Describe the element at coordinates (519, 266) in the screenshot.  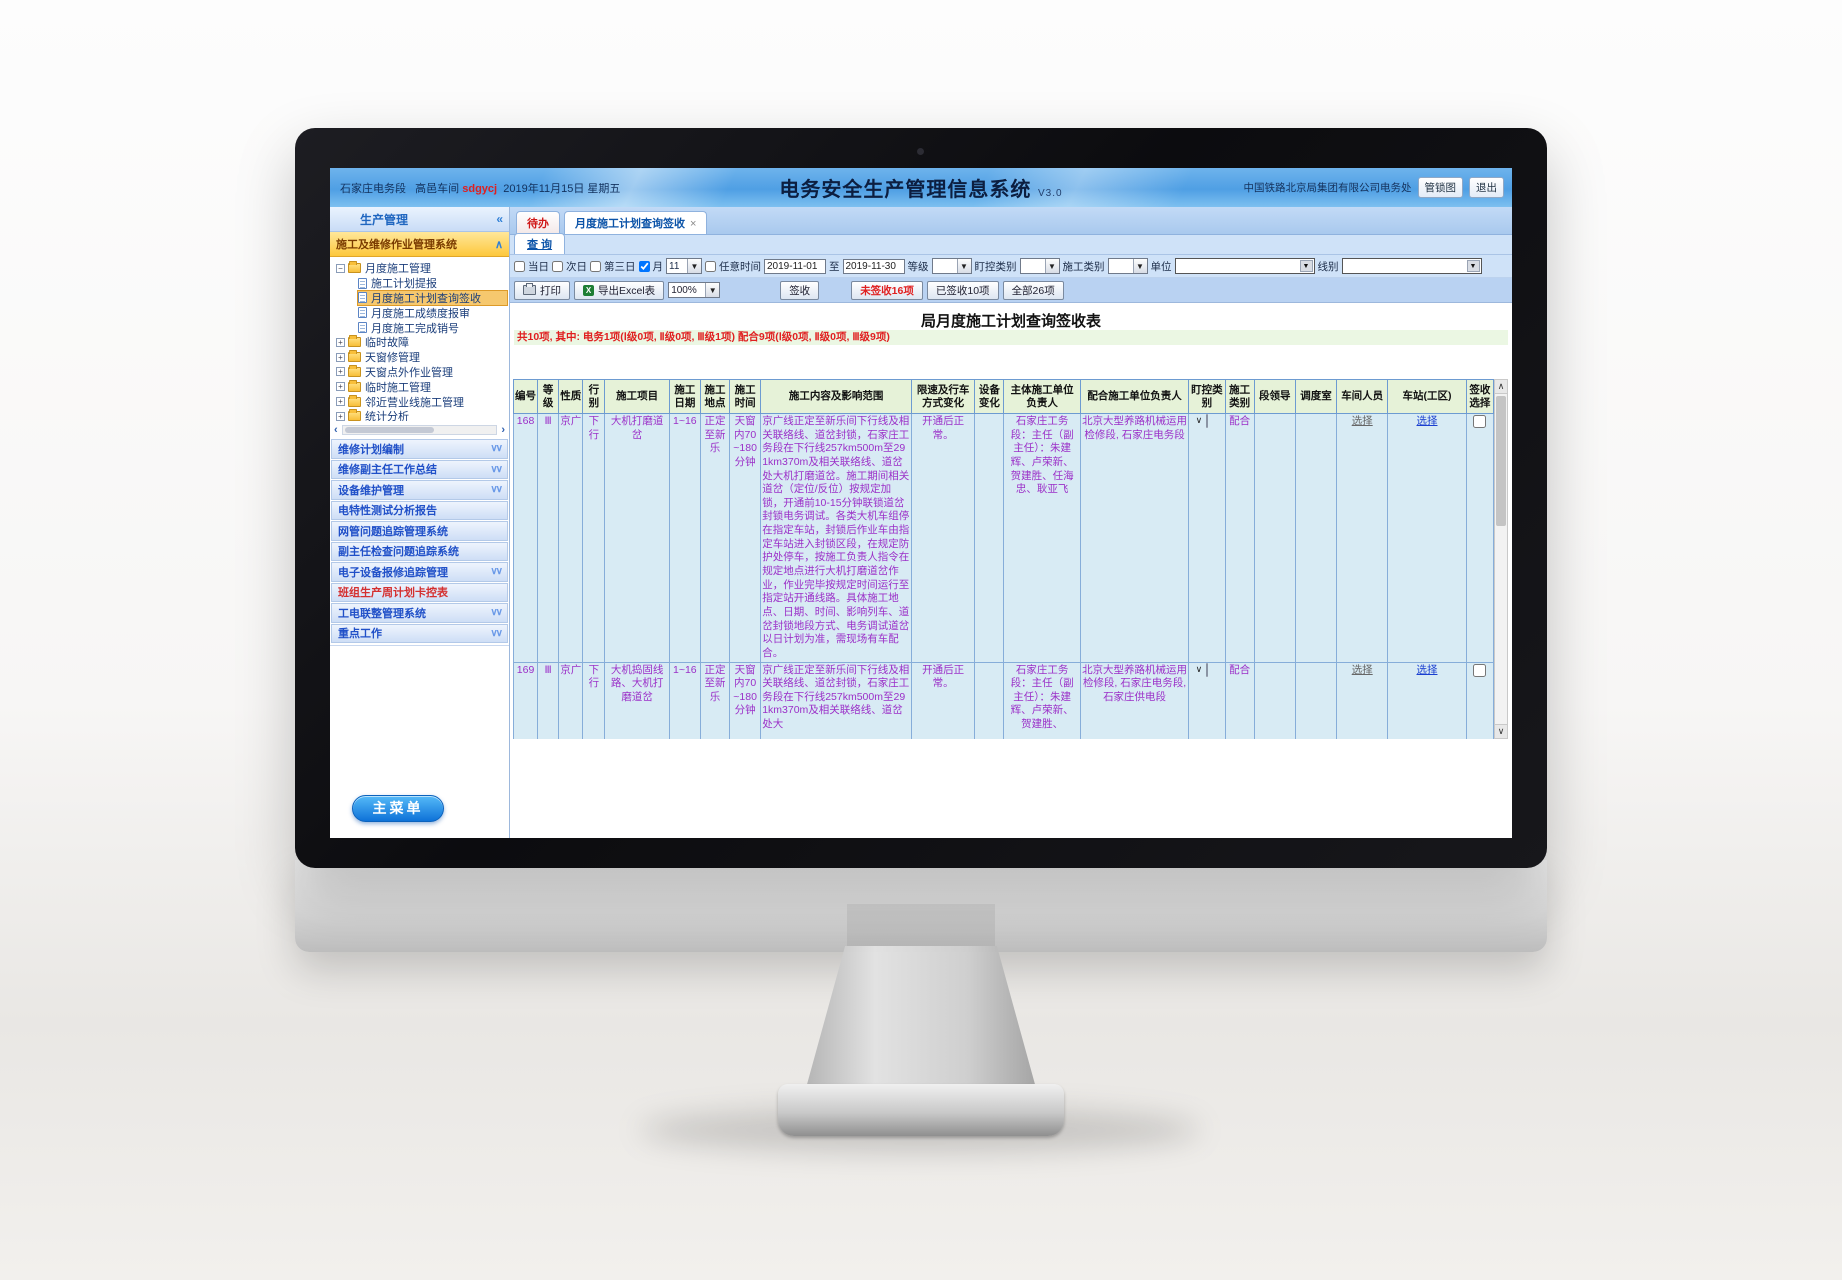
I see `checkbox-today` at that location.